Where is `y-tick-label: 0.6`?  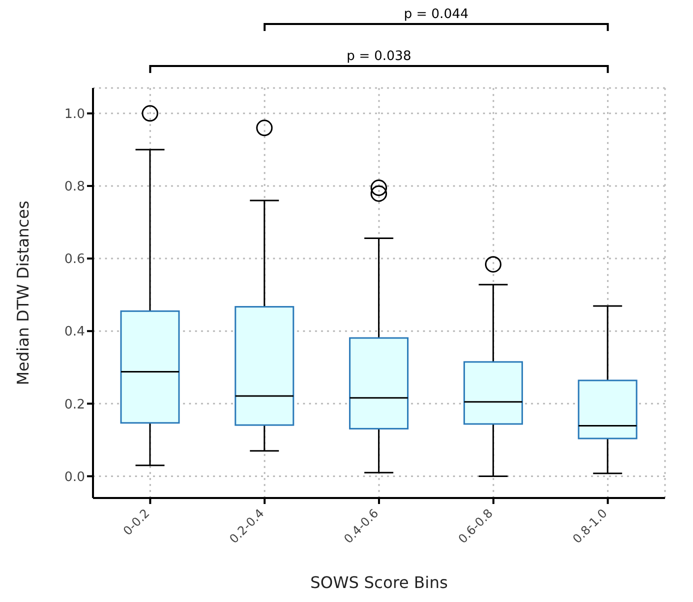
y-tick-label: 0.6 is located at coordinates (74, 260).